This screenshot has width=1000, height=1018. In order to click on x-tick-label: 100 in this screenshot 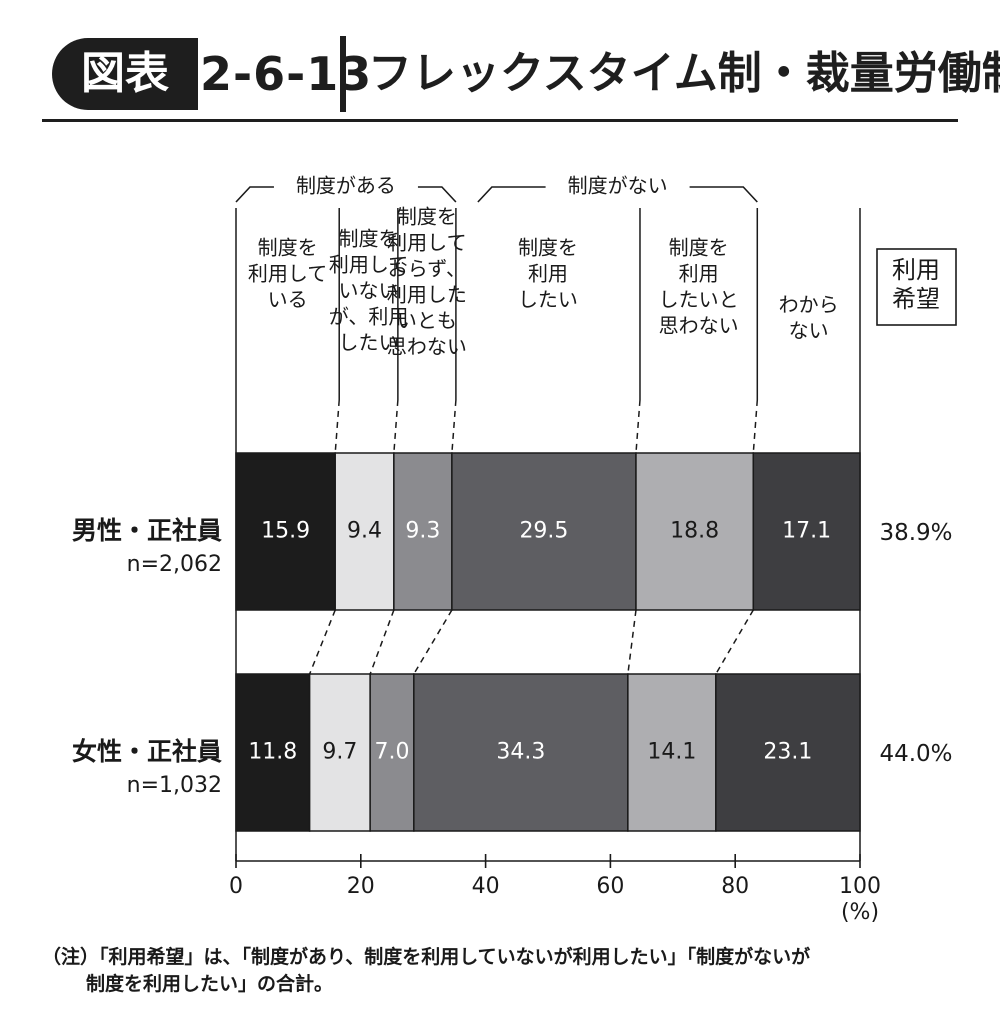, I will do `click(860, 886)`.